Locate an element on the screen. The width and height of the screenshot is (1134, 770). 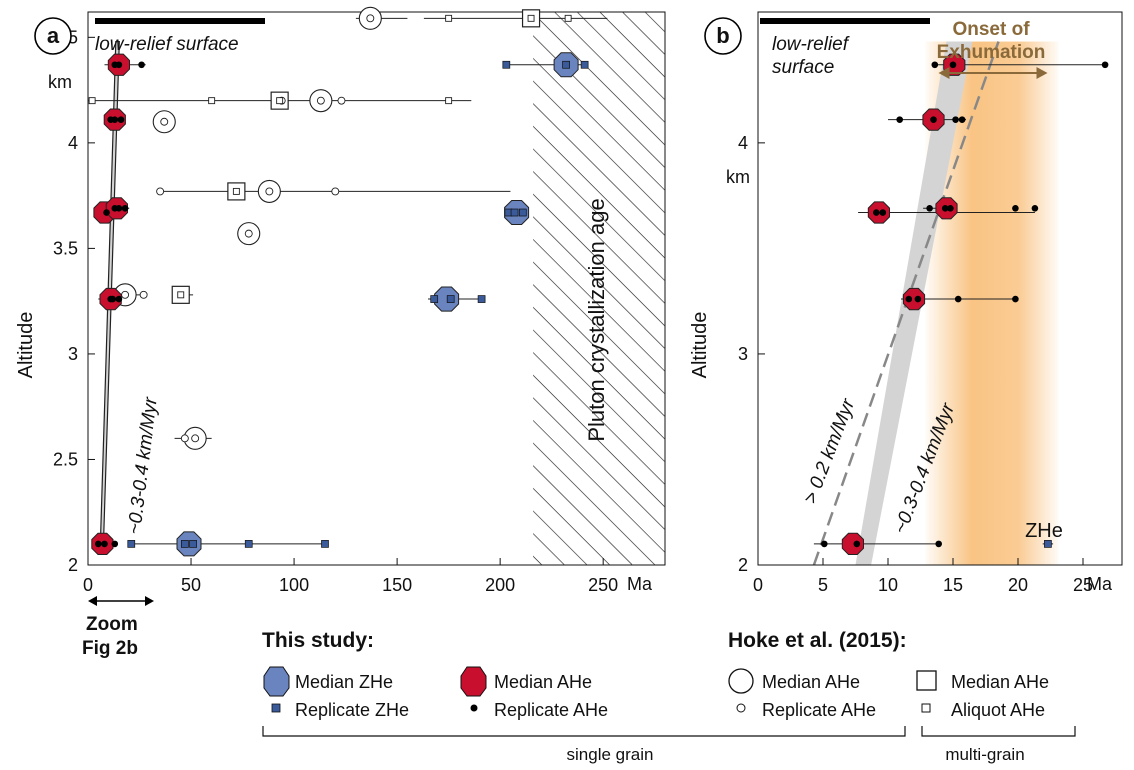
x-tick-label-a: 50 is located at coordinates (191, 585).